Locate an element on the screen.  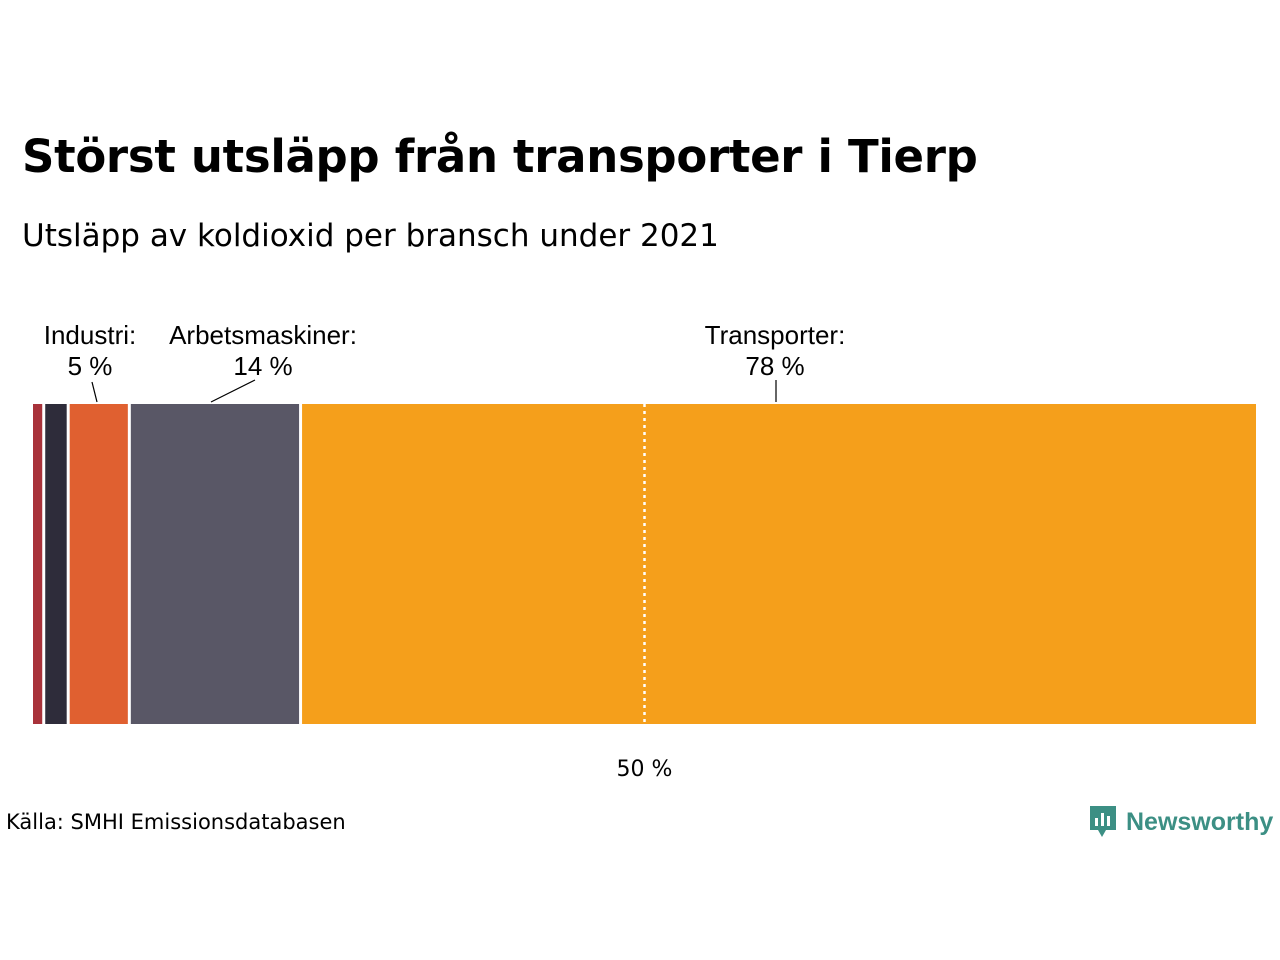
segment-category-label: Industri: is located at coordinates (90, 335).